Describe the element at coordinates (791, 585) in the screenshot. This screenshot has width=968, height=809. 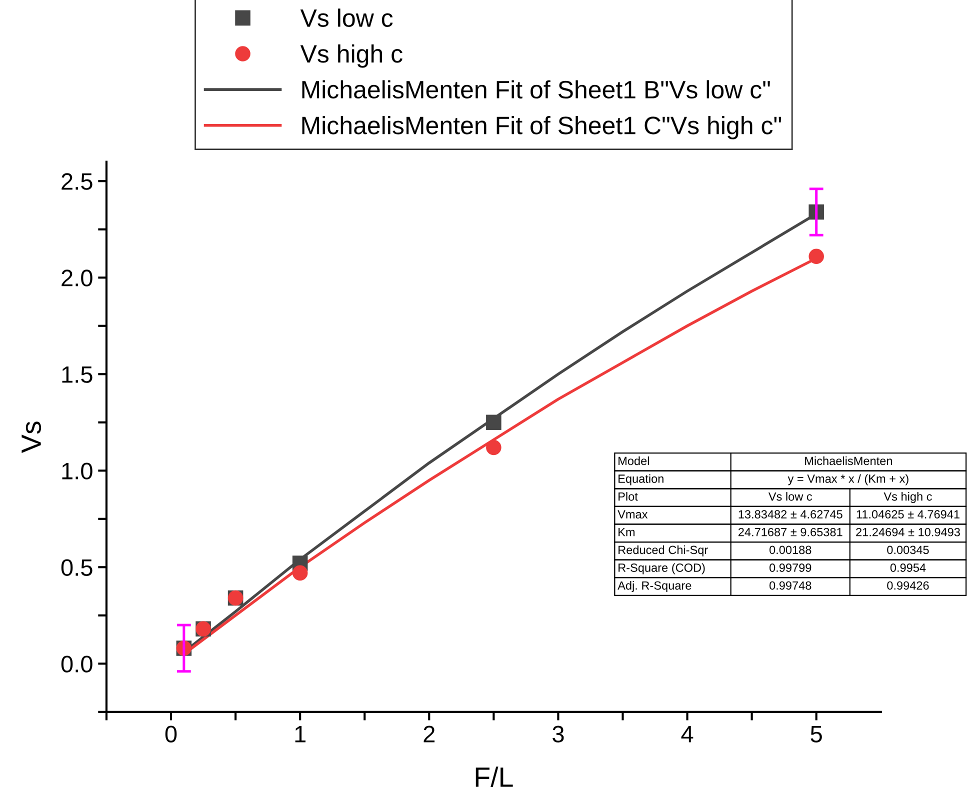
I see `annotation: 0.99748` at that location.